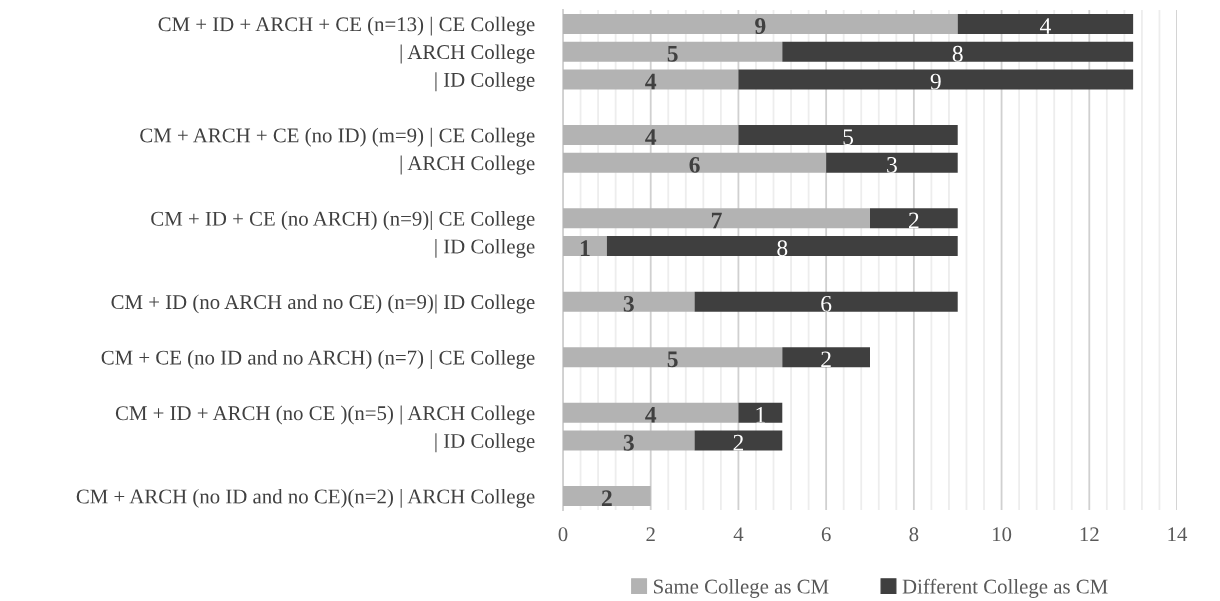 The image size is (1220, 601). Describe the element at coordinates (1005, 588) in the screenshot. I see `legend-label: Different College as CM` at that location.